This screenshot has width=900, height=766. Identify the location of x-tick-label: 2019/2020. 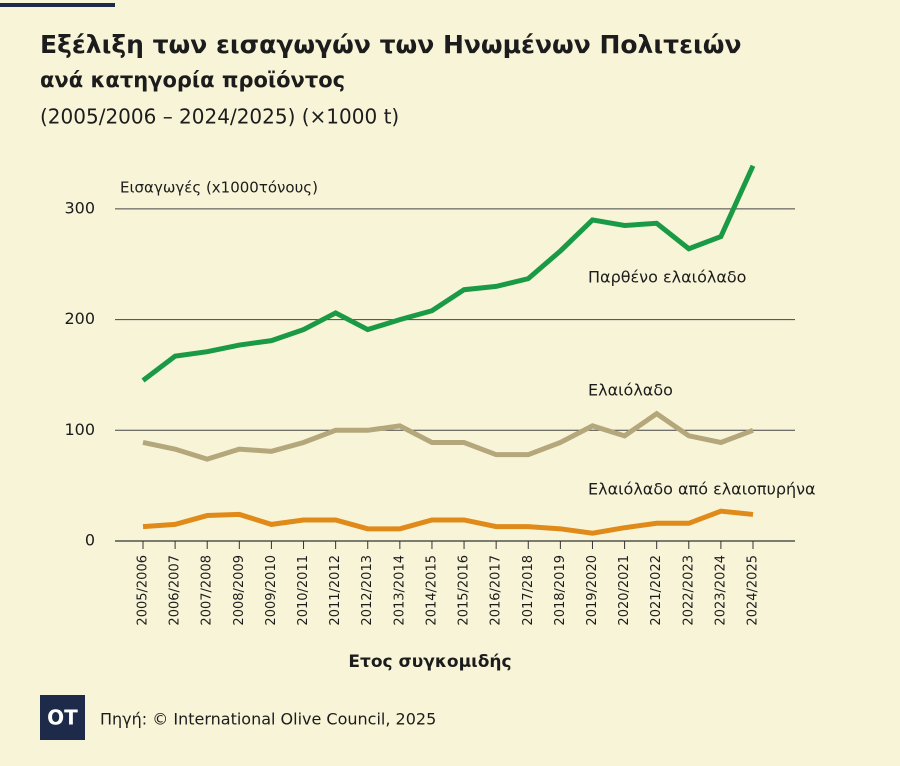
(592, 590).